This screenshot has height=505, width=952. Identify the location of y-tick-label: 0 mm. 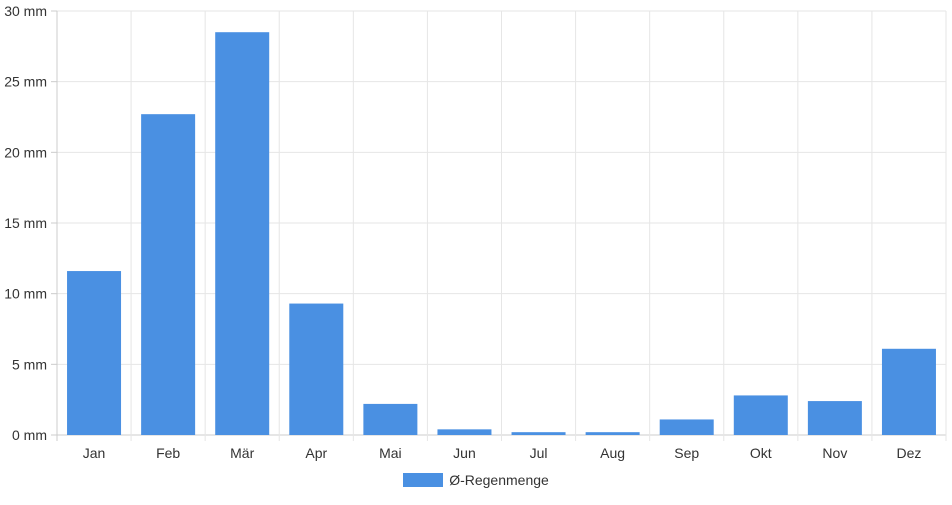
(29, 435).